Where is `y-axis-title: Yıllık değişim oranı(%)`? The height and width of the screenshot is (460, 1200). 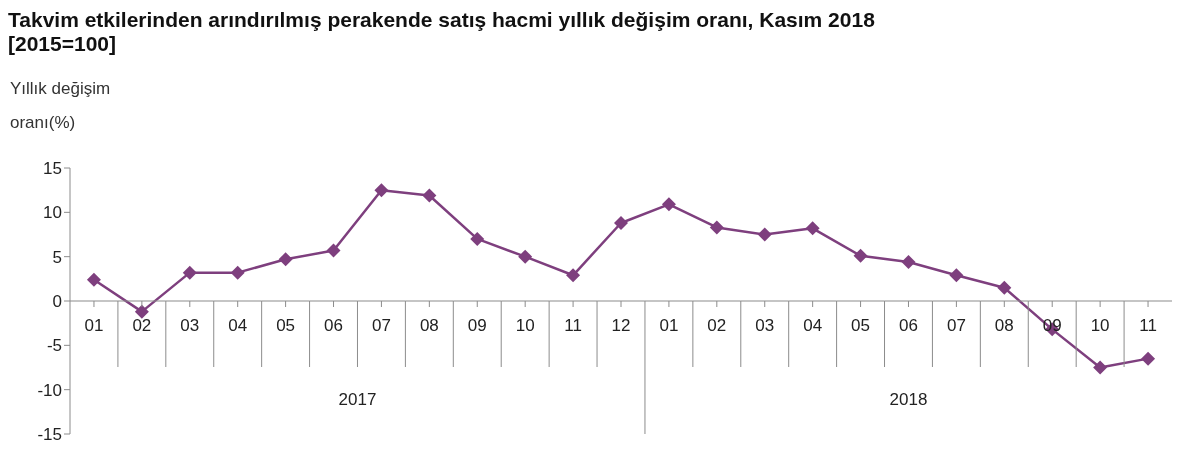
y-axis-title: Yıllık değişim oranı(%) is located at coordinates (61, 106).